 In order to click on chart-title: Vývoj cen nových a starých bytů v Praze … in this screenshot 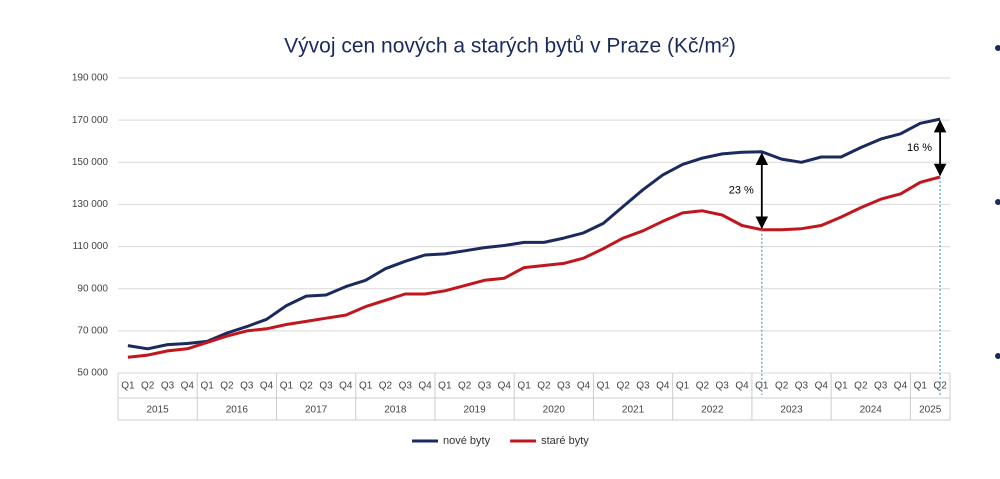, I will do `click(510, 46)`.